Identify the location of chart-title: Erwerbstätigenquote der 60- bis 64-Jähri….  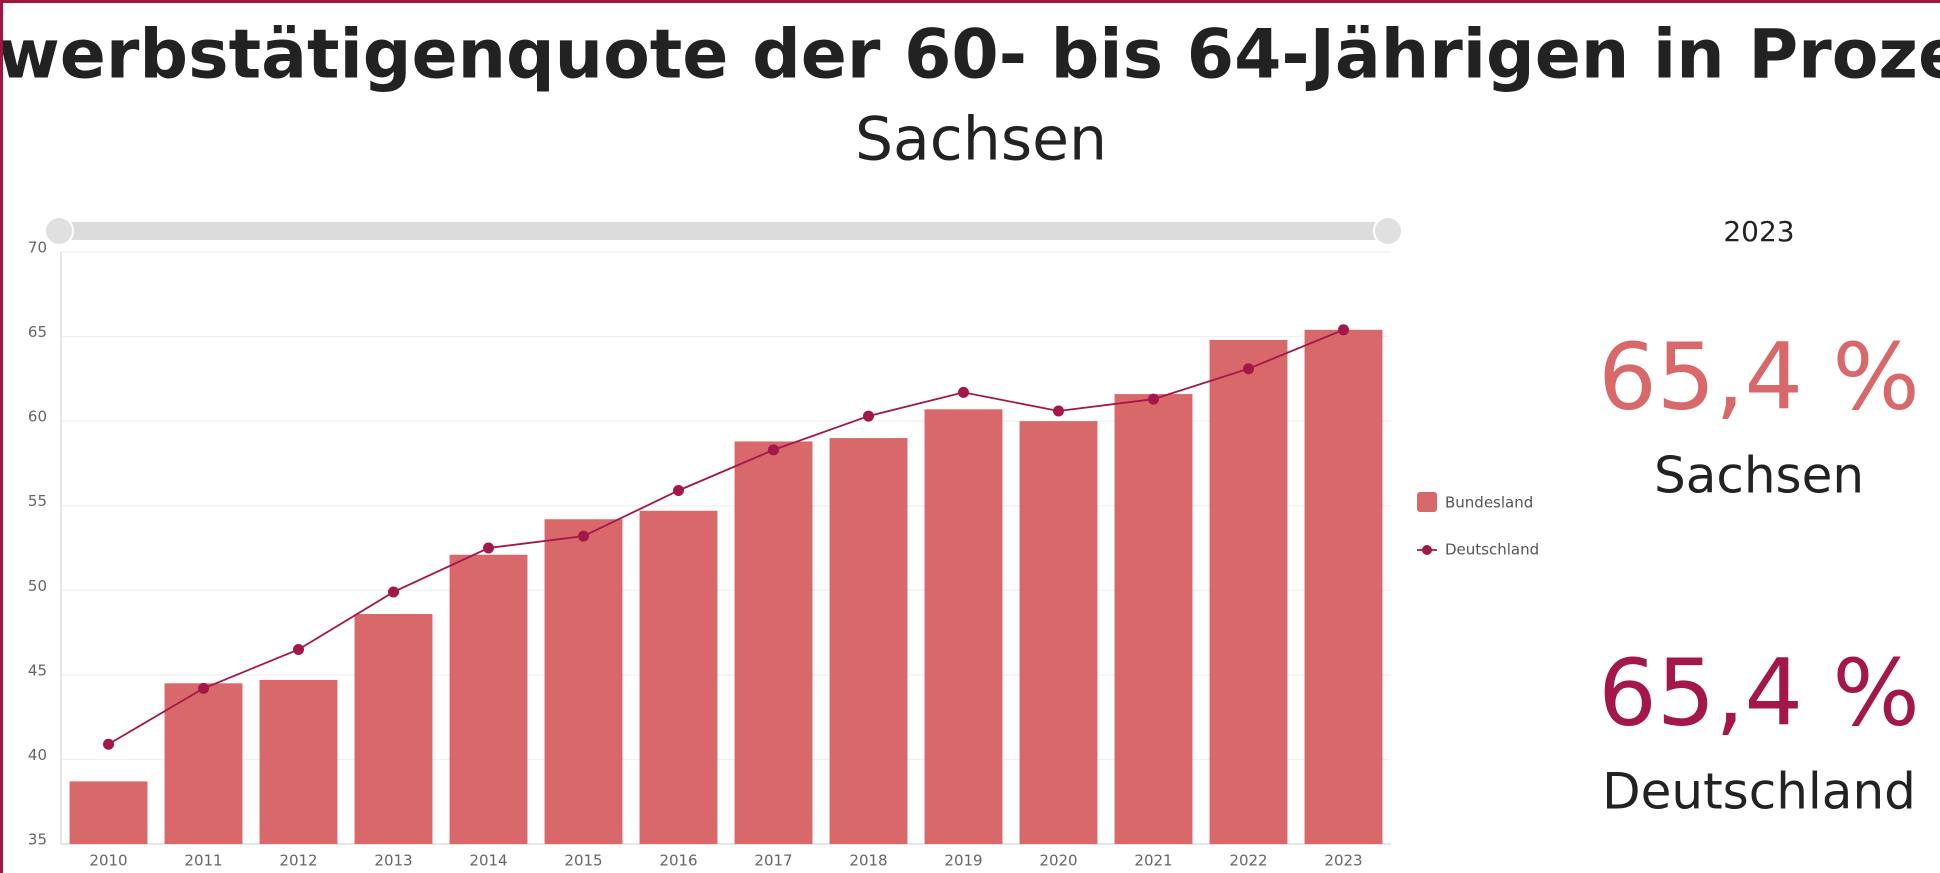
(971, 55).